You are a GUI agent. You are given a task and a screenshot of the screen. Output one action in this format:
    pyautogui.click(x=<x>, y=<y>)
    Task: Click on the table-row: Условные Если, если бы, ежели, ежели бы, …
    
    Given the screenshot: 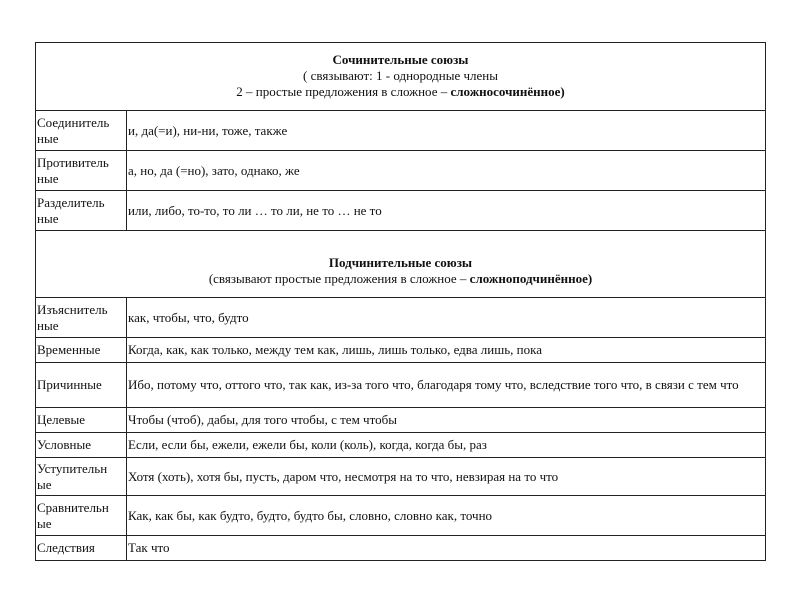 What is the action you would take?
    pyautogui.click(x=400, y=445)
    